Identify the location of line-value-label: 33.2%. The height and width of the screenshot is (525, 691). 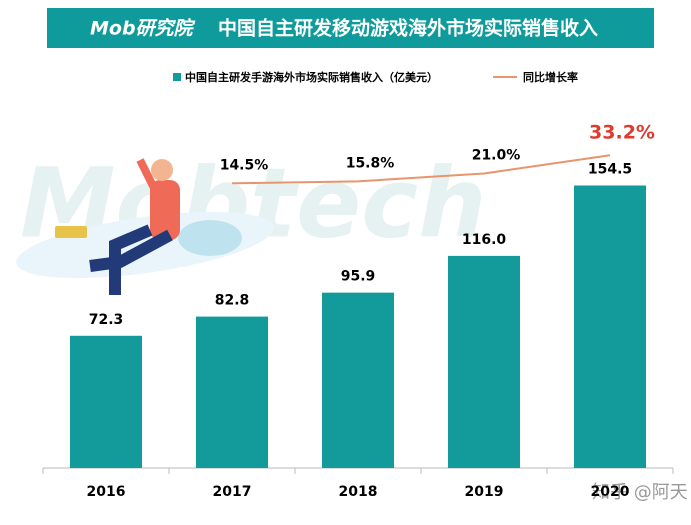
(622, 133).